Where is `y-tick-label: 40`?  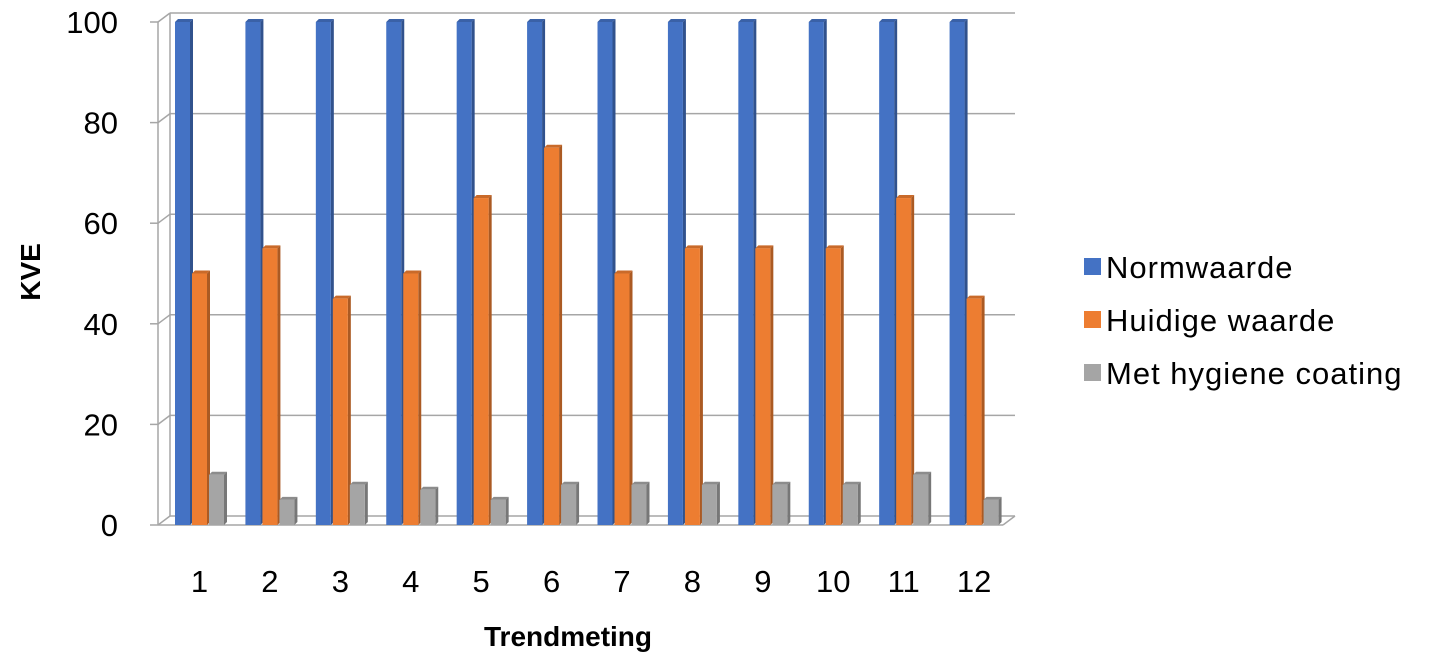
y-tick-label: 40 is located at coordinates (101, 324).